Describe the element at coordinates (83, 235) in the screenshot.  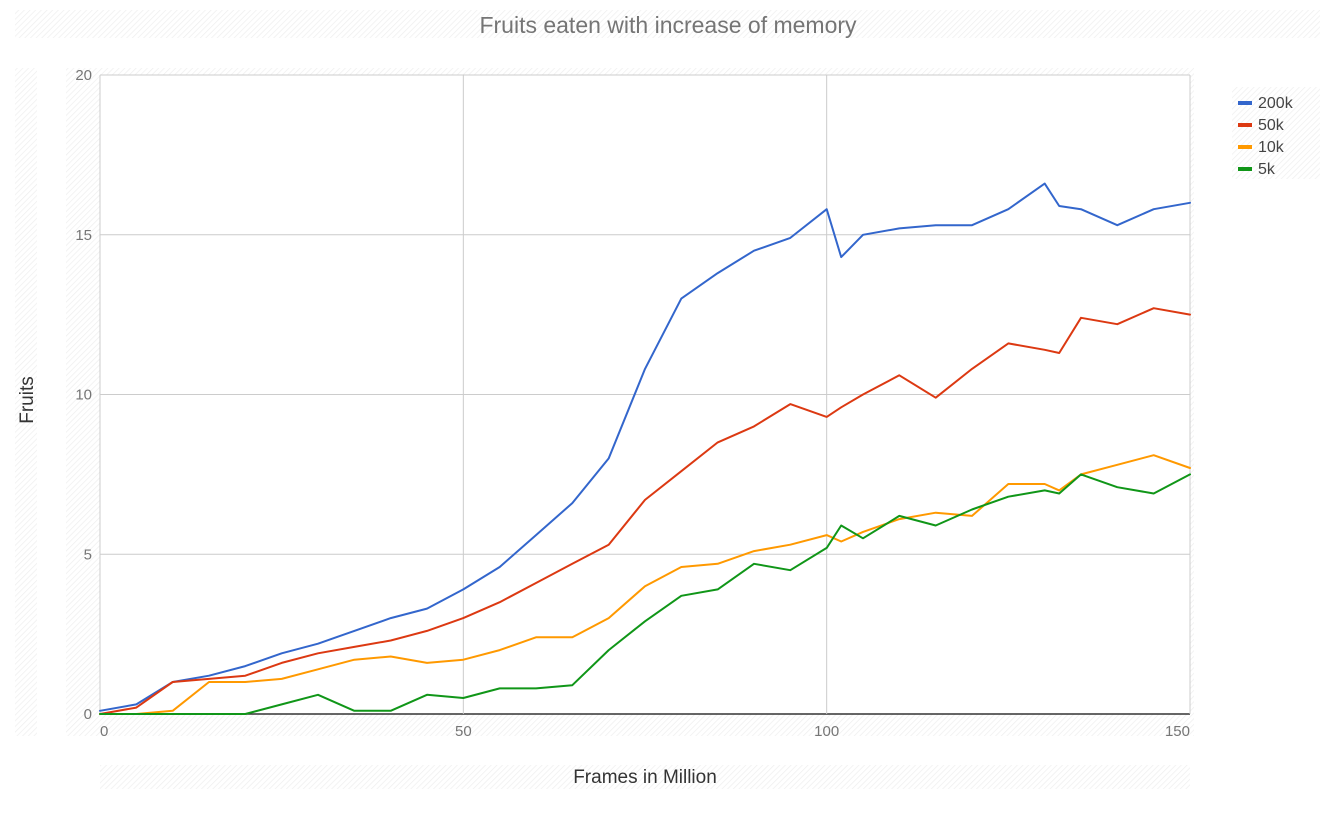
I see `y-tick-label: 15` at that location.